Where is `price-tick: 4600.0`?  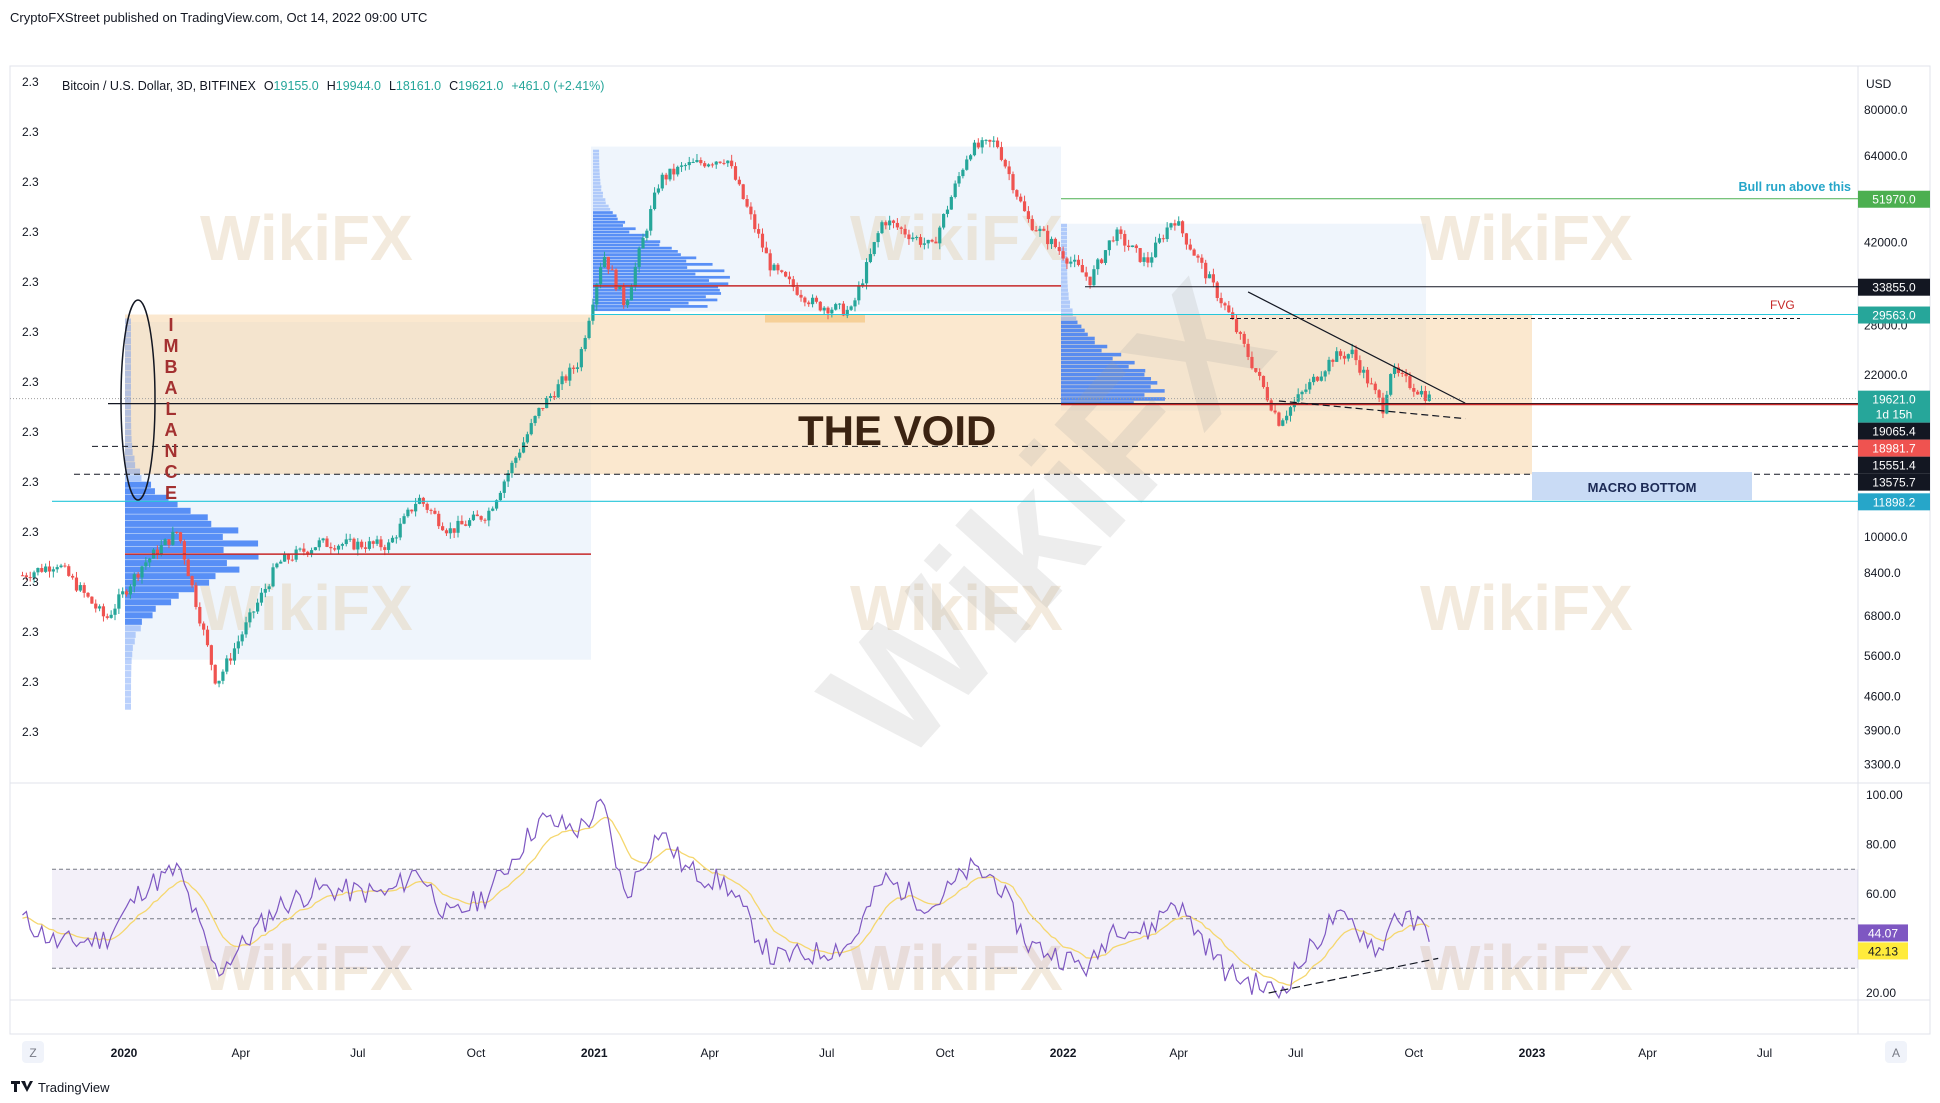
price-tick: 4600.0 is located at coordinates (1882, 696).